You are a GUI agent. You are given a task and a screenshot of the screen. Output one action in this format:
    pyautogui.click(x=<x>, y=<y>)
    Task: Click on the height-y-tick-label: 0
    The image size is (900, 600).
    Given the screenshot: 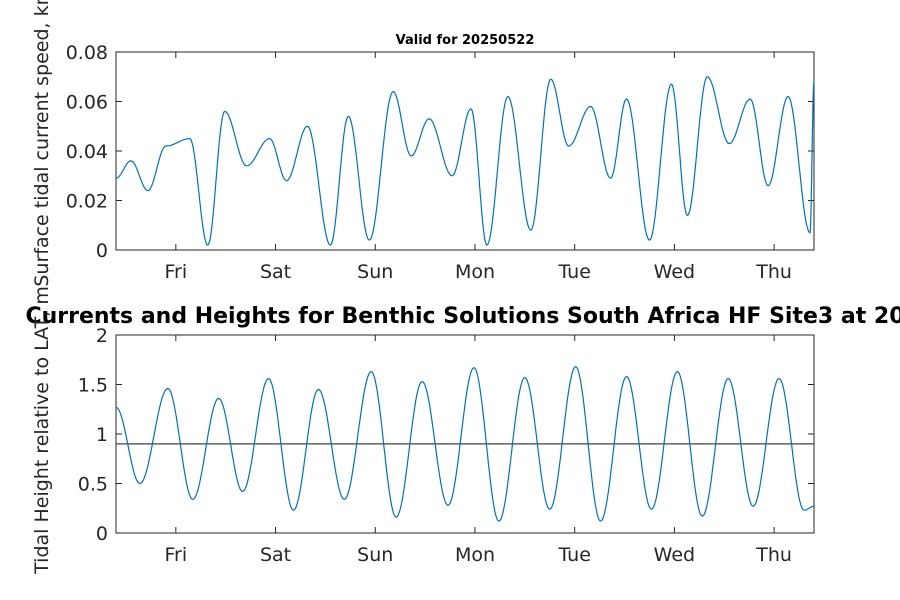 What is the action you would take?
    pyautogui.click(x=102, y=534)
    